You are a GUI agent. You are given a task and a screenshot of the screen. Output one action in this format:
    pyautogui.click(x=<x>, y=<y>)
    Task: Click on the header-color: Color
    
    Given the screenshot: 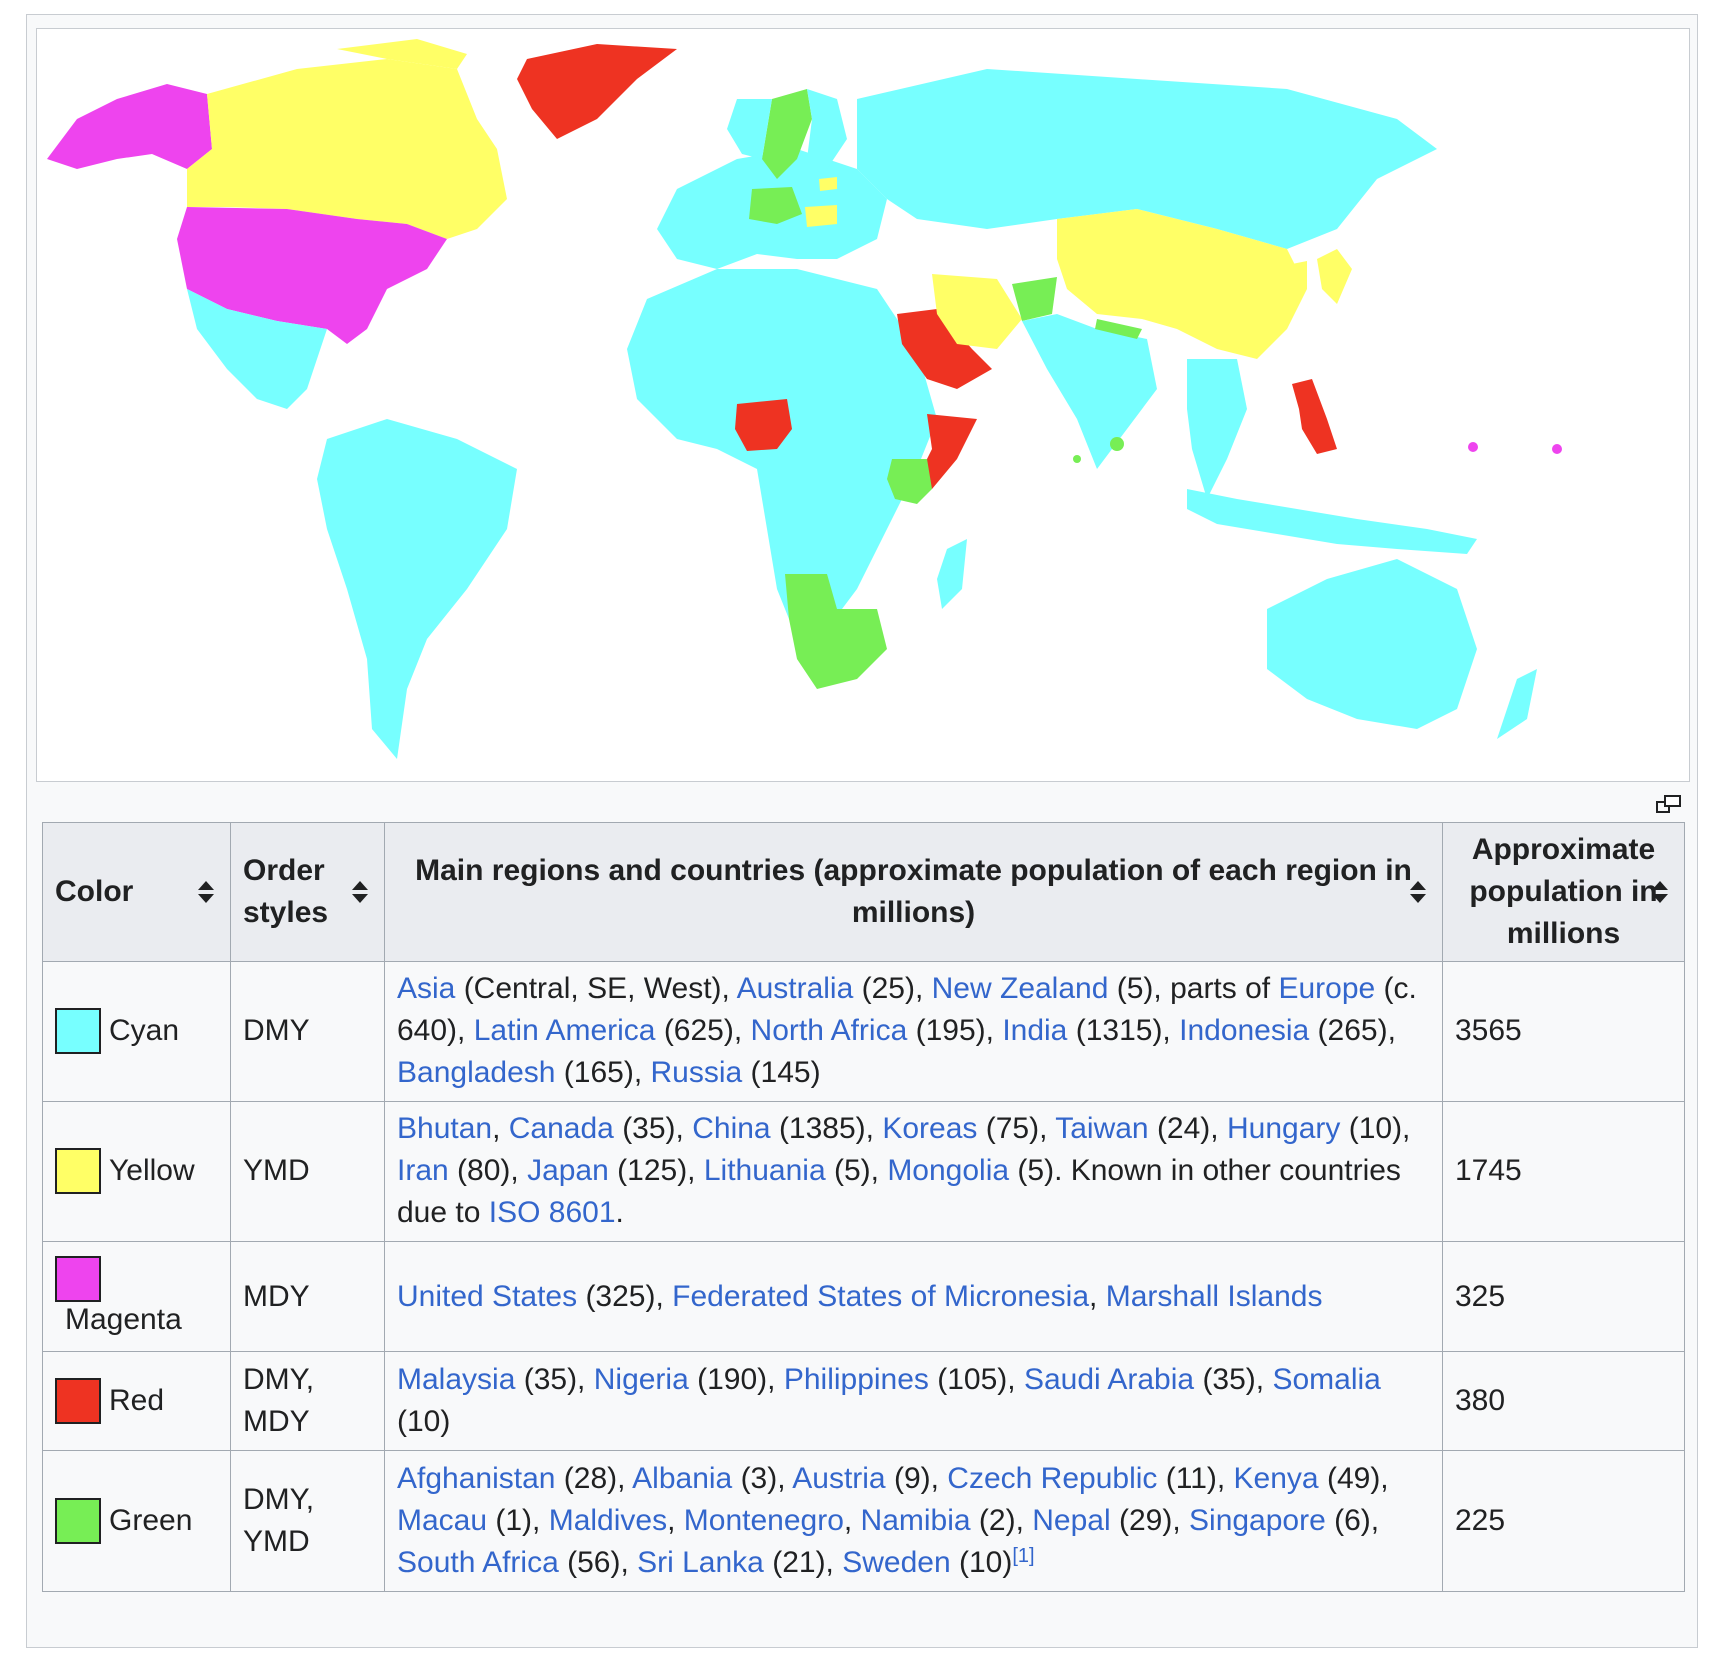 What is the action you would take?
    pyautogui.click(x=136, y=892)
    